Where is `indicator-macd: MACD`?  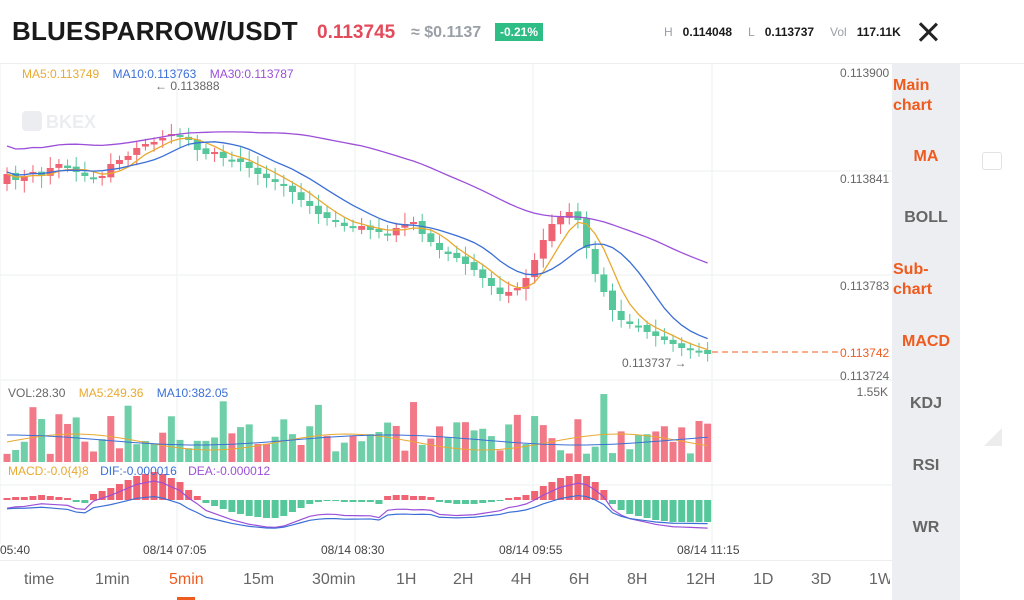 indicator-macd: MACD is located at coordinates (926, 341).